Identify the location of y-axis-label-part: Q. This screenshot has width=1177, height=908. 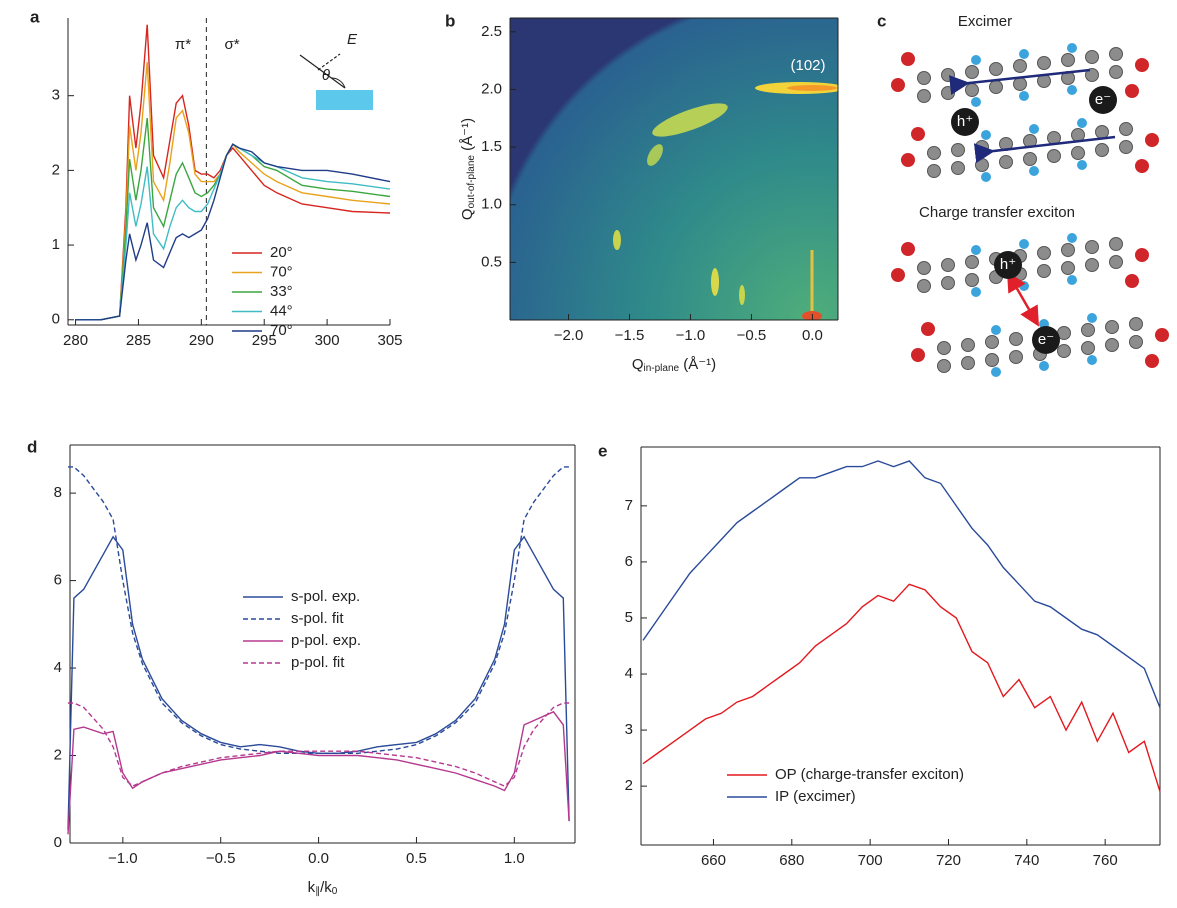
(467, 214).